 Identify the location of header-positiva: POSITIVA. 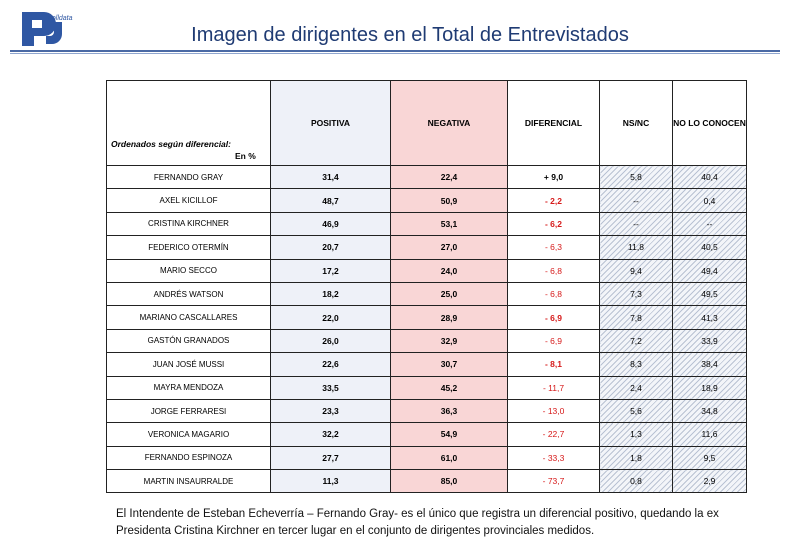
(330, 123).